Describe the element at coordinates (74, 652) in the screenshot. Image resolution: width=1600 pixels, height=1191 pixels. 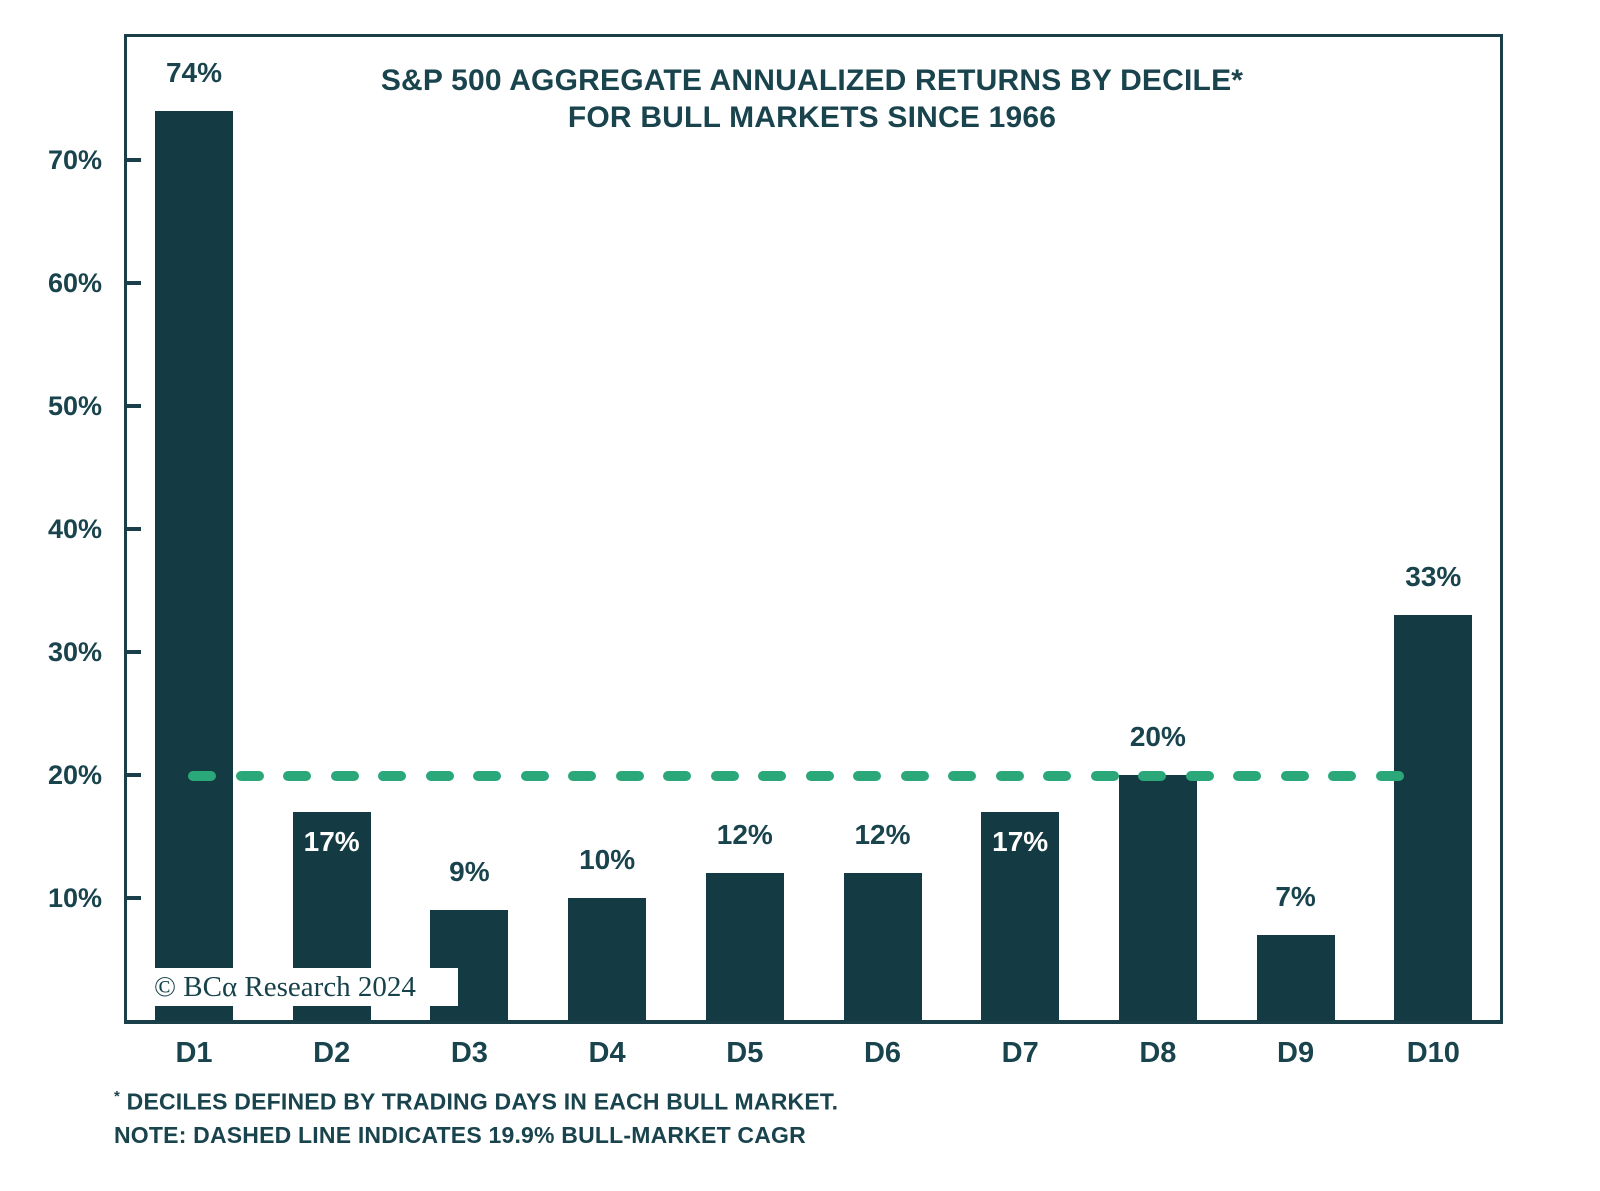
I see `y-axis-tick-label: 30%` at that location.